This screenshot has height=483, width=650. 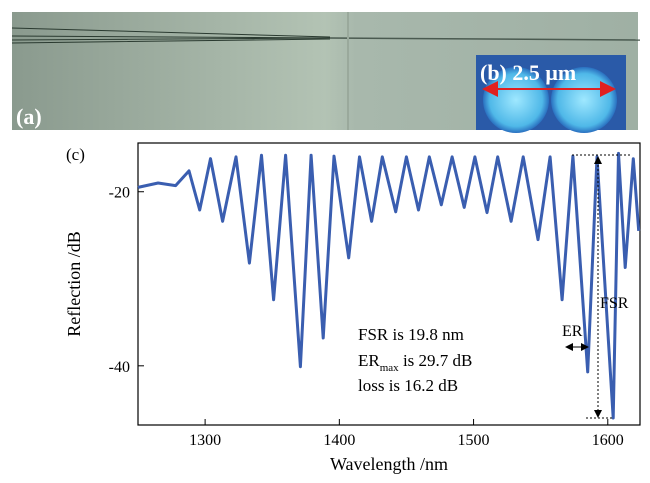 I want to click on x-axis-label: Wavelength /nm, so click(x=389, y=464).